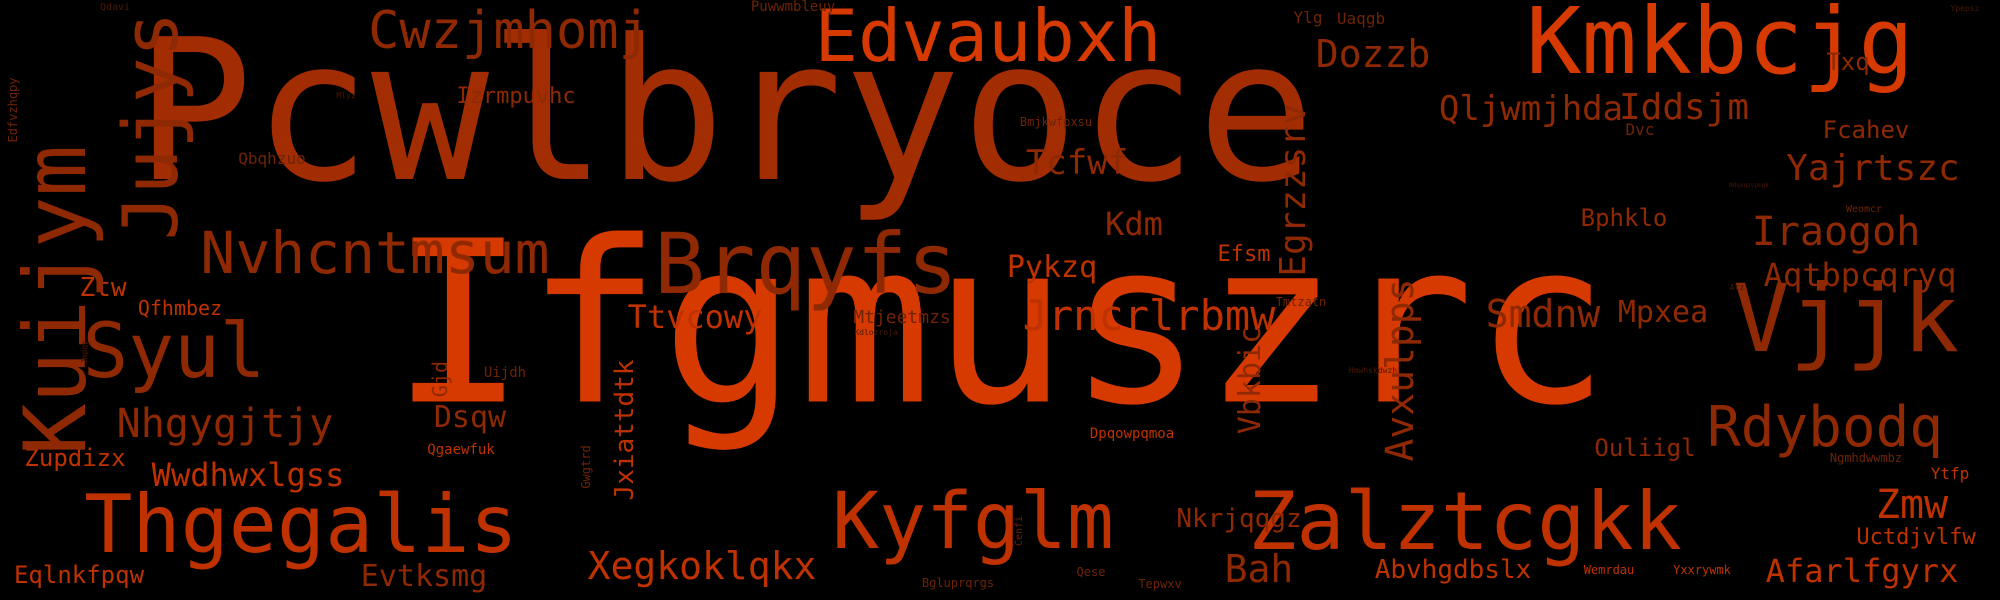 Image resolution: width=2000 pixels, height=600 pixels. What do you see at coordinates (180, 308) in the screenshot?
I see `cloud-word: Qfhmbez` at bounding box center [180, 308].